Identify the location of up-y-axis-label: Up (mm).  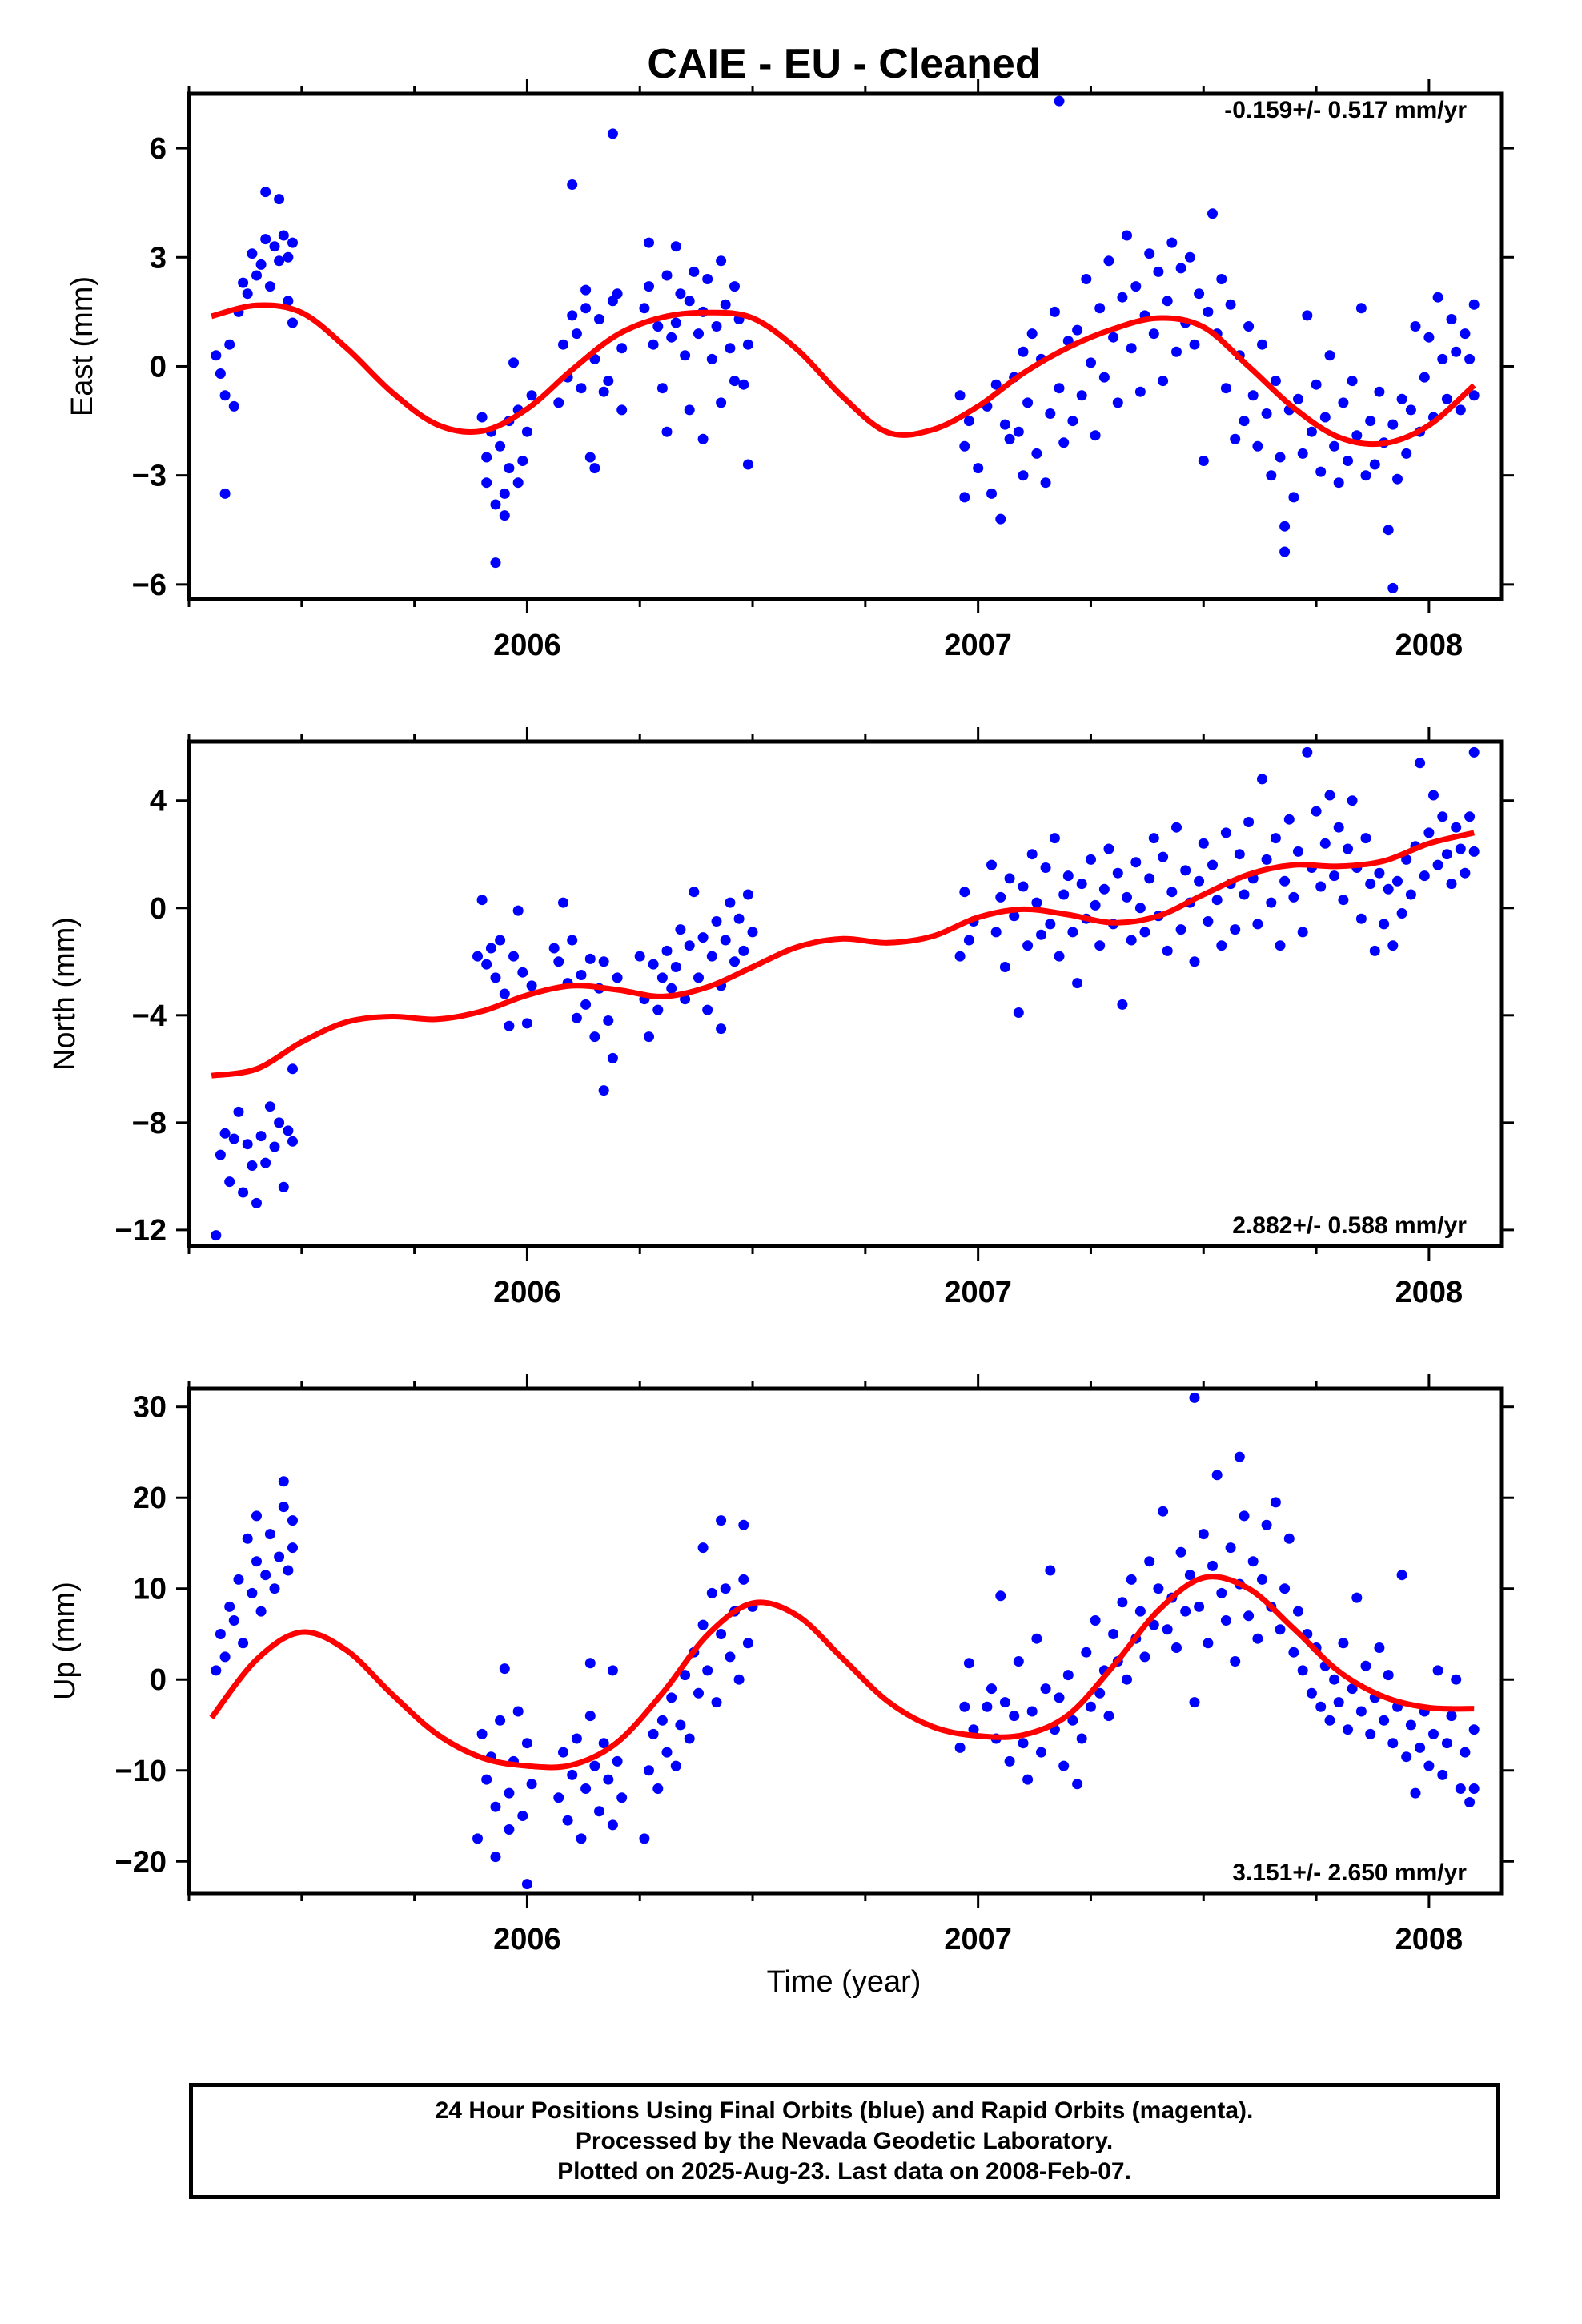
(65, 1641).